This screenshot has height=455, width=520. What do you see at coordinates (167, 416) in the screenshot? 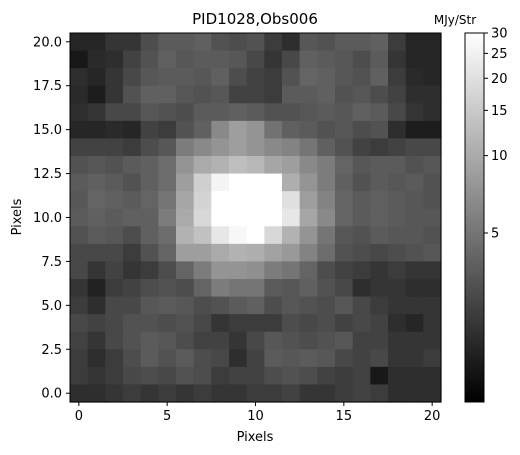
I see `x-tick-label: 5` at bounding box center [167, 416].